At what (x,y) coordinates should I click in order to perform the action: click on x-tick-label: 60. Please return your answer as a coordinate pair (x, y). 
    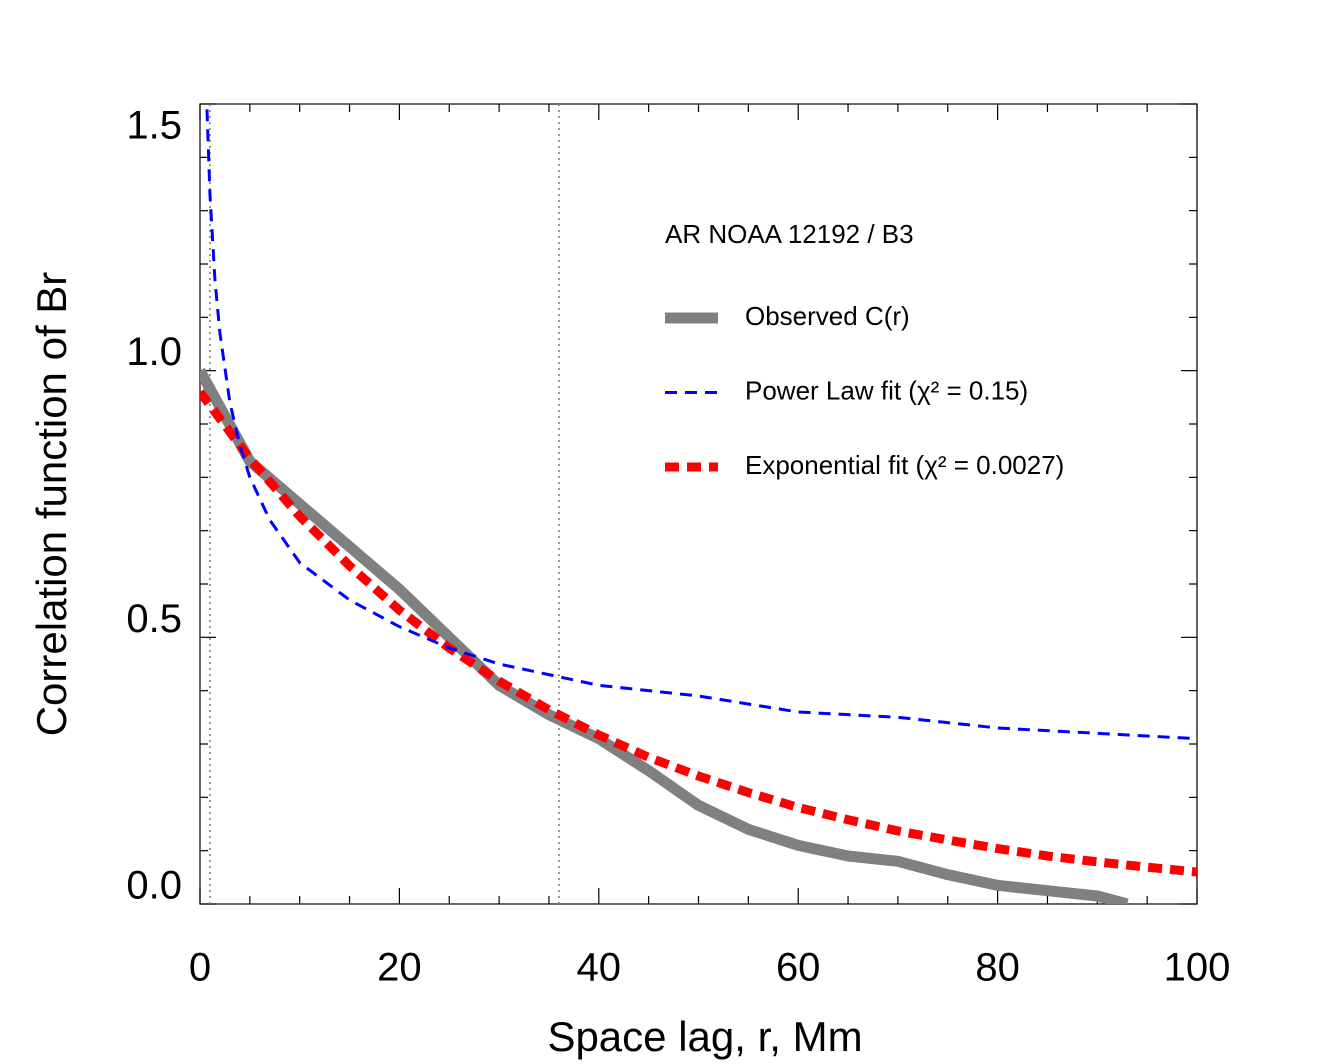
    Looking at the image, I should click on (798, 968).